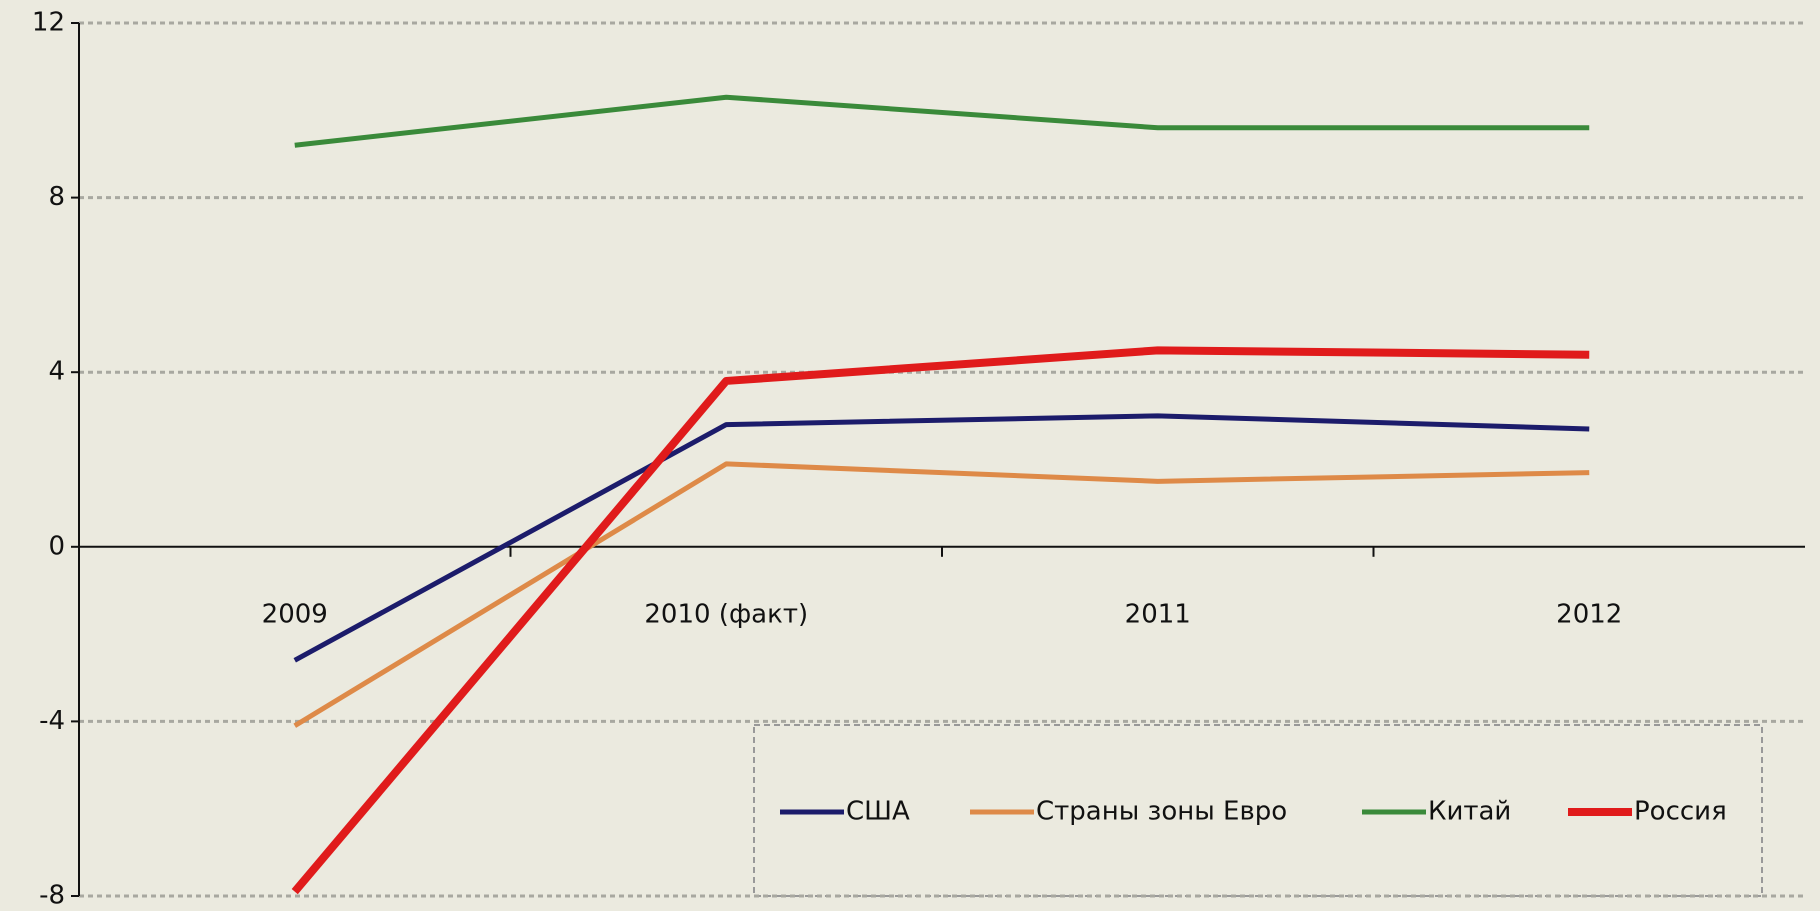 This screenshot has height=911, width=1820. I want to click on x-tick-label: 2011, so click(1158, 614).